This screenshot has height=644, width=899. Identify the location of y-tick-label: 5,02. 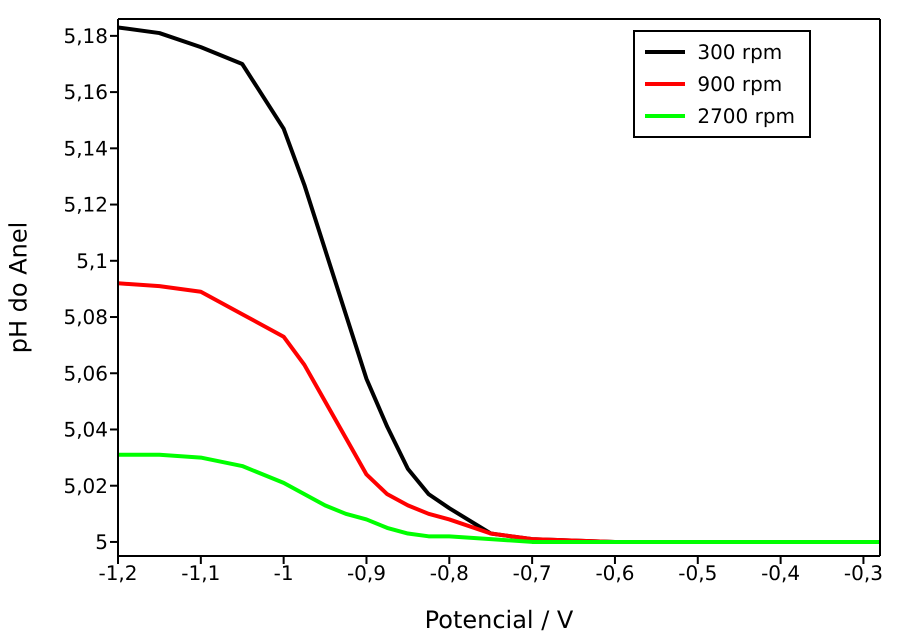
(85, 486).